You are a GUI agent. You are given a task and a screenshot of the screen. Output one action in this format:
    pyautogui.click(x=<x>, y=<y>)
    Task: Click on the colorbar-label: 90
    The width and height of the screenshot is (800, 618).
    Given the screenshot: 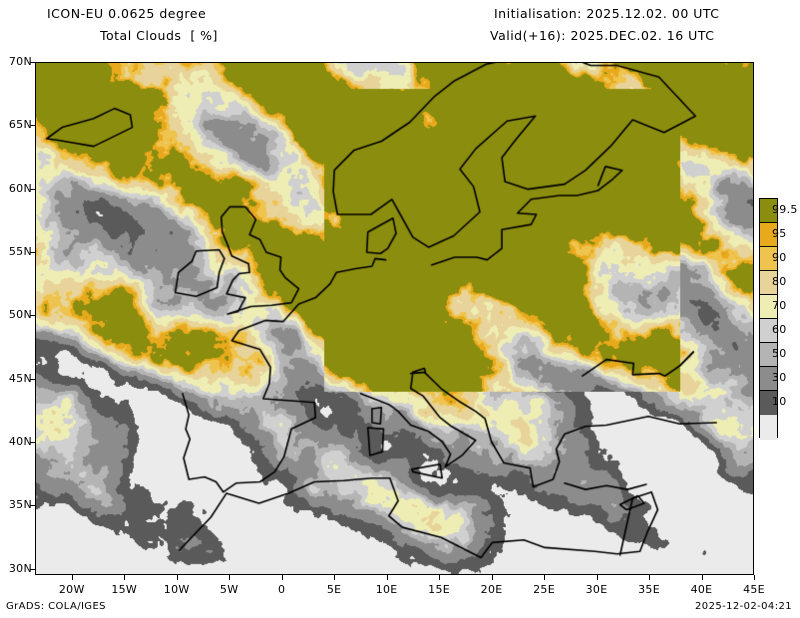 What is the action you would take?
    pyautogui.click(x=779, y=257)
    